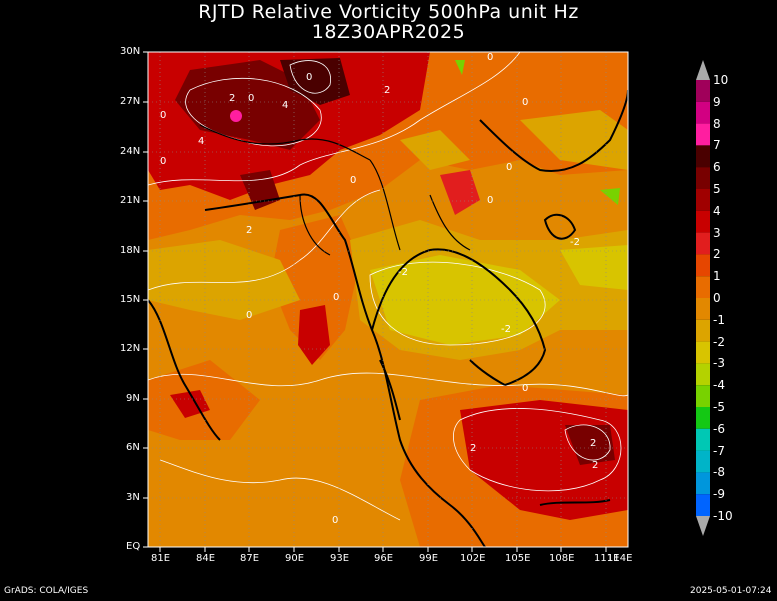 This screenshot has width=777, height=601. What do you see at coordinates (130, 151) in the screenshot?
I see `lat-label: 24N` at bounding box center [130, 151].